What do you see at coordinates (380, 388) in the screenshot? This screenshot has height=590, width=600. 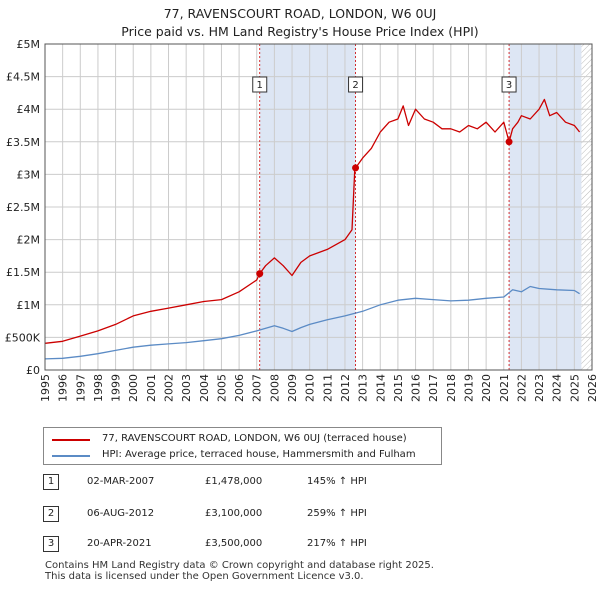 I see `x-tick-label: 2014` at bounding box center [380, 388].